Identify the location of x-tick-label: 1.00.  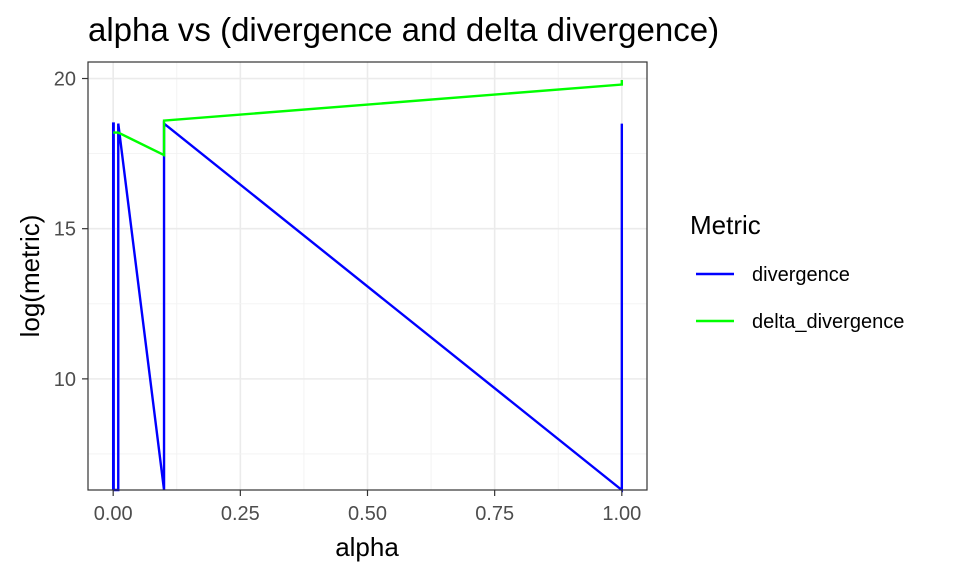
(621, 514).